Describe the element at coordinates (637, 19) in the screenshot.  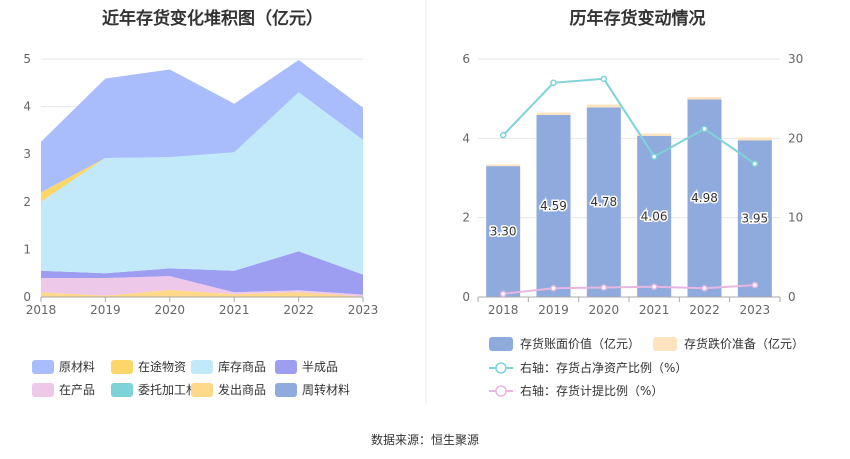
I see `right-chart-title: 历年存货变动情况` at that location.